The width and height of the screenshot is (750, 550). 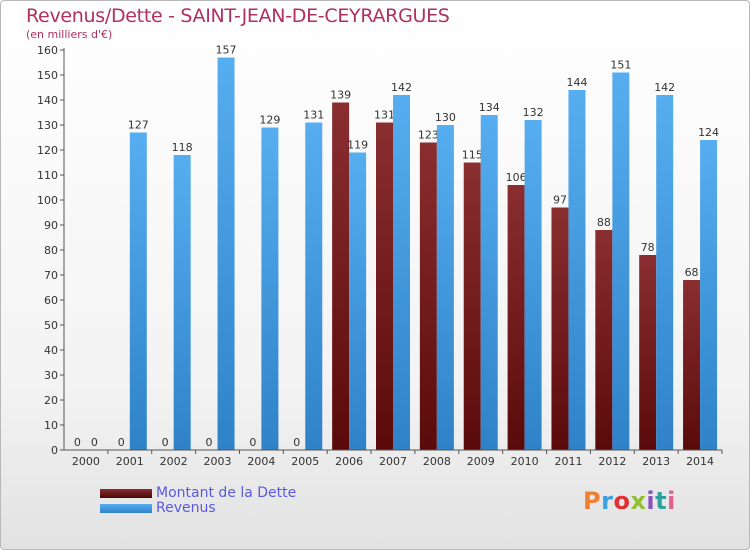 I want to click on legend-swatch-revenus, so click(x=126, y=508).